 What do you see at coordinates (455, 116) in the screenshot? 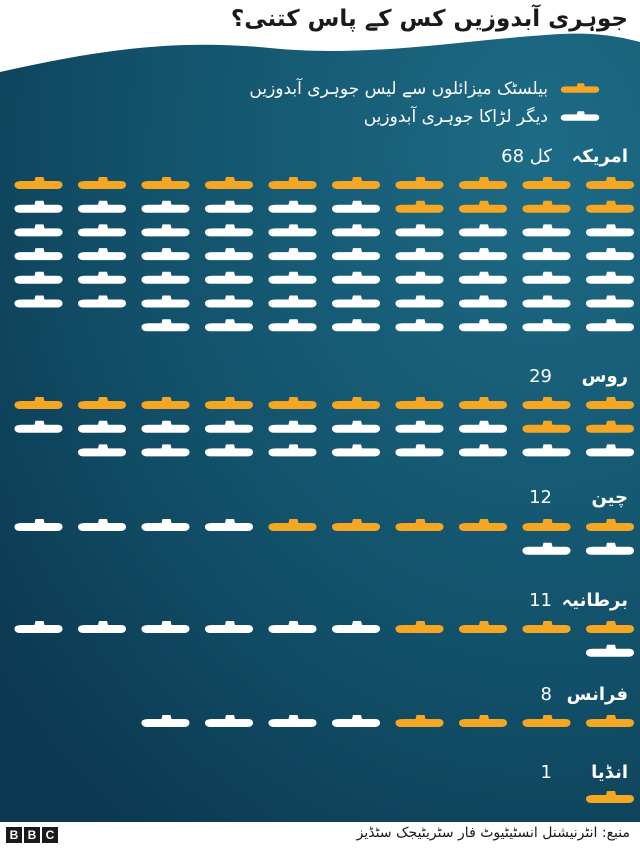
I see `legend-attack-label: دیگر لڑاکا جوہری آبدوزیں` at bounding box center [455, 116].